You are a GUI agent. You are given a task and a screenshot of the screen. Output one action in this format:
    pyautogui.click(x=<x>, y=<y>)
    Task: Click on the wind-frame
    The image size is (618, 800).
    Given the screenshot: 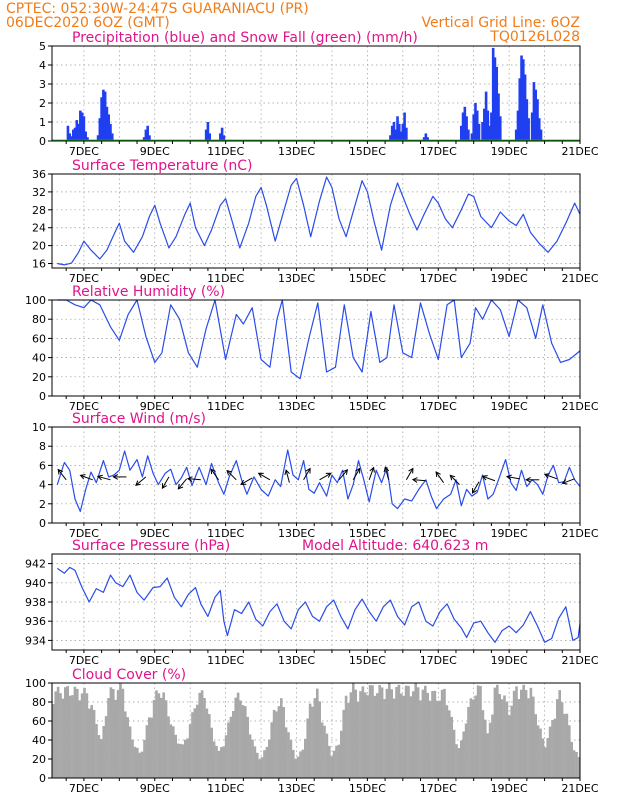 What is the action you would take?
    pyautogui.click(x=316, y=475)
    